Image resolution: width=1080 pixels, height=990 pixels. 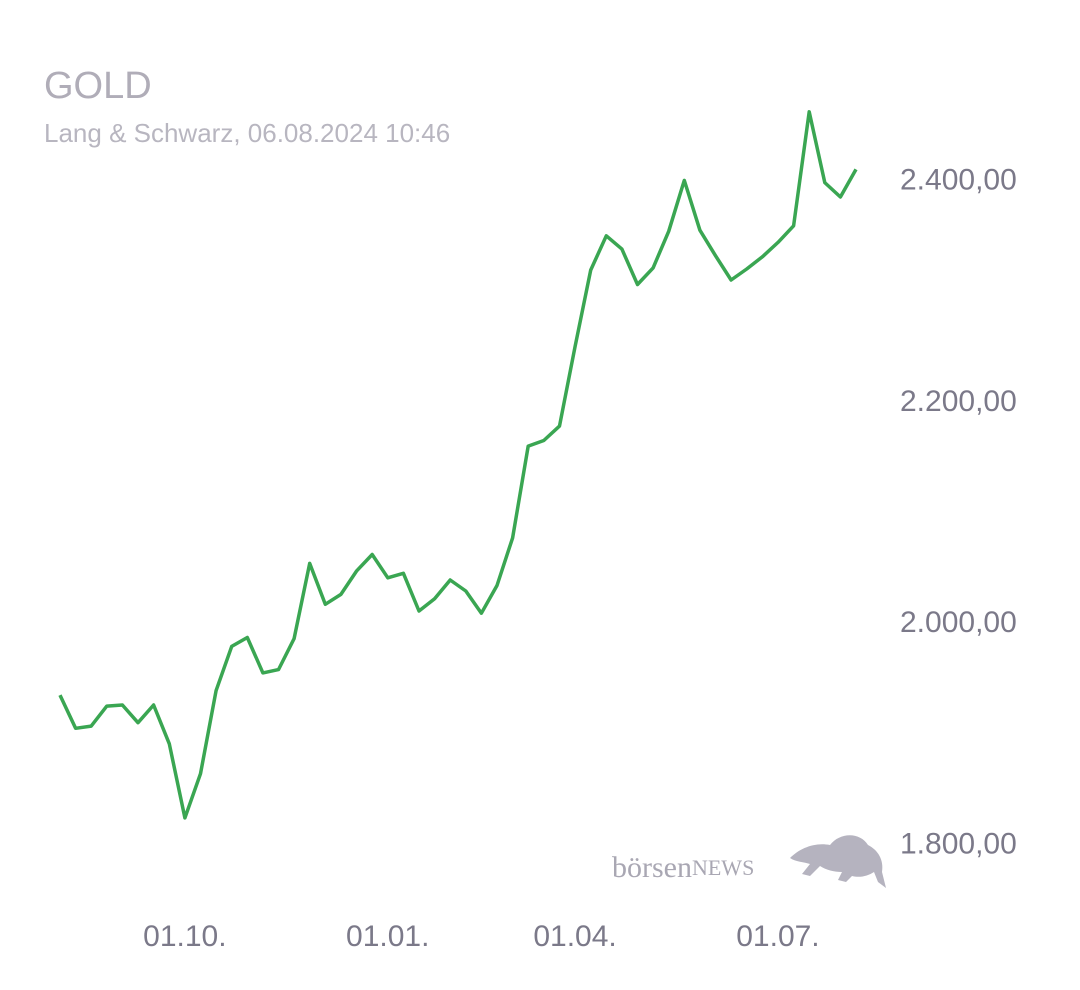 I want to click on x-tick-label: 01.04., so click(x=574, y=936).